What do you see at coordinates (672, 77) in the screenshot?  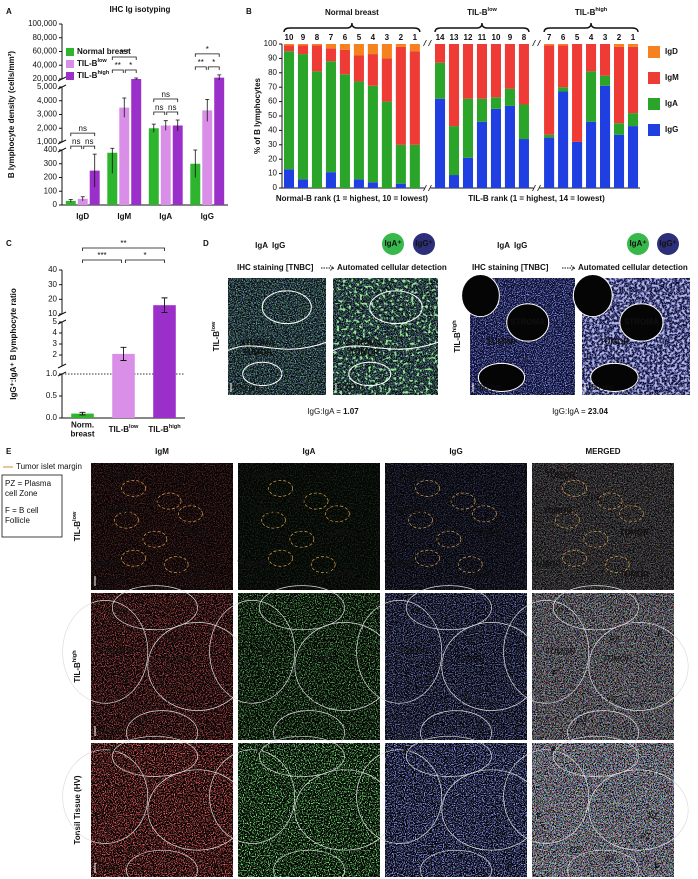 I see `legend-label: IgM` at bounding box center [672, 77].